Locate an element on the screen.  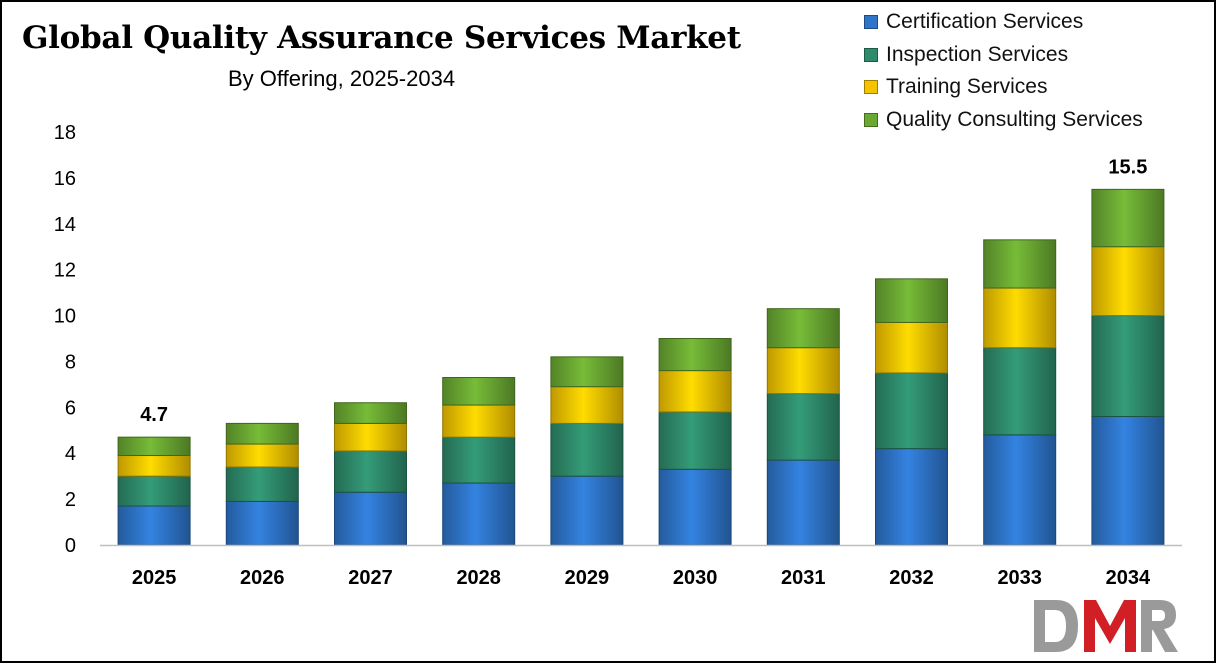
dmr-logo is located at coordinates (1106, 626).